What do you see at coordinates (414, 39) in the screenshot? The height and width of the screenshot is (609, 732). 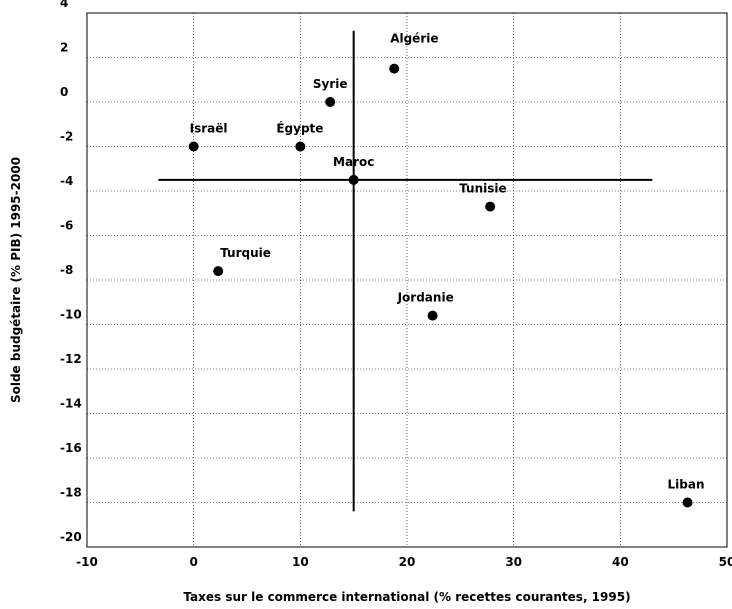 I see `data-point-label: Algérie` at bounding box center [414, 39].